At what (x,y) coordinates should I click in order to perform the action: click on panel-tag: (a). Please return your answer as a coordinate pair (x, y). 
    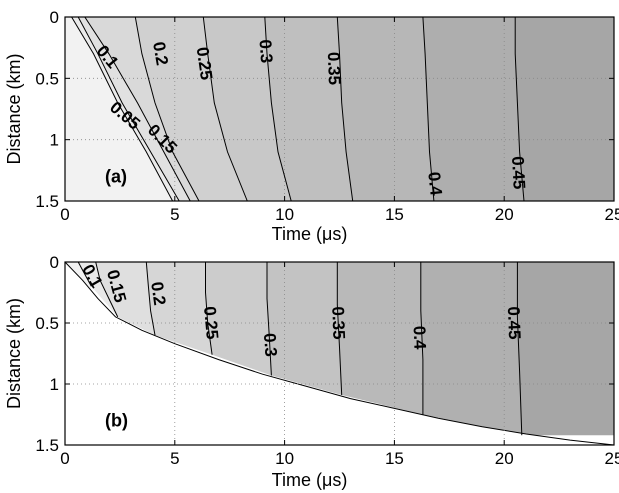
    Looking at the image, I should click on (116, 177).